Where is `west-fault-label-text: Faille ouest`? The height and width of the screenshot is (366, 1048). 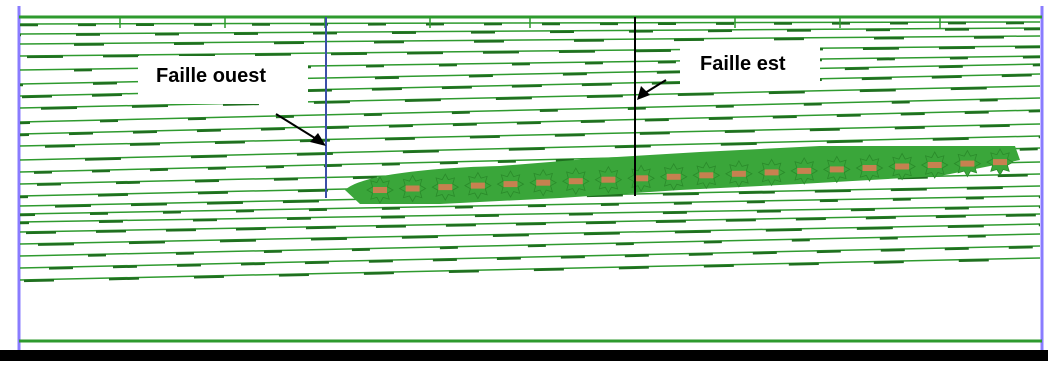
west-fault-label-text: Faille ouest is located at coordinates (211, 76).